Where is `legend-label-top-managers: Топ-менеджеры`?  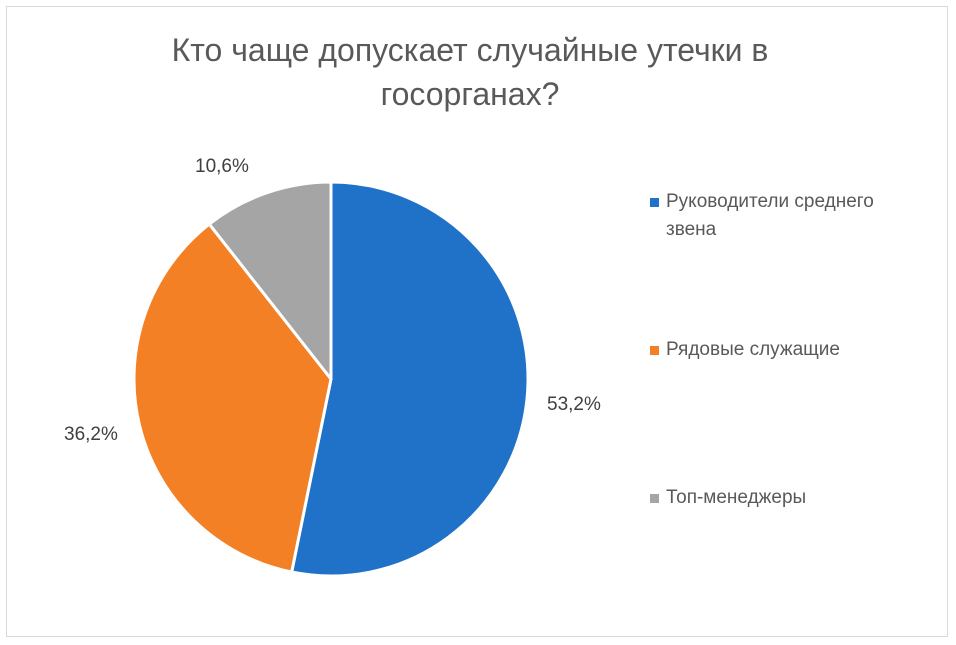 legend-label-top-managers: Топ-менеджеры is located at coordinates (736, 497).